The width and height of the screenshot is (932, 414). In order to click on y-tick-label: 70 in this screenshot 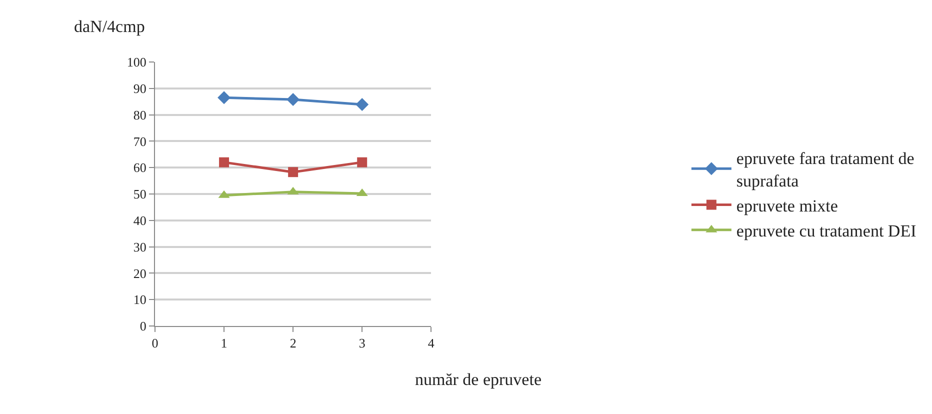, I will do `click(139, 141)`.